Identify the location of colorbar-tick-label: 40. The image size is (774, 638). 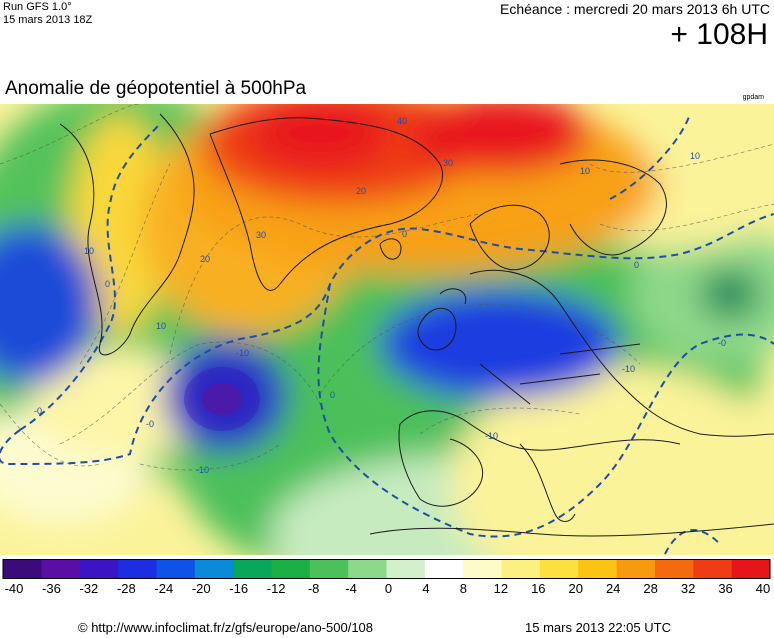
(763, 588).